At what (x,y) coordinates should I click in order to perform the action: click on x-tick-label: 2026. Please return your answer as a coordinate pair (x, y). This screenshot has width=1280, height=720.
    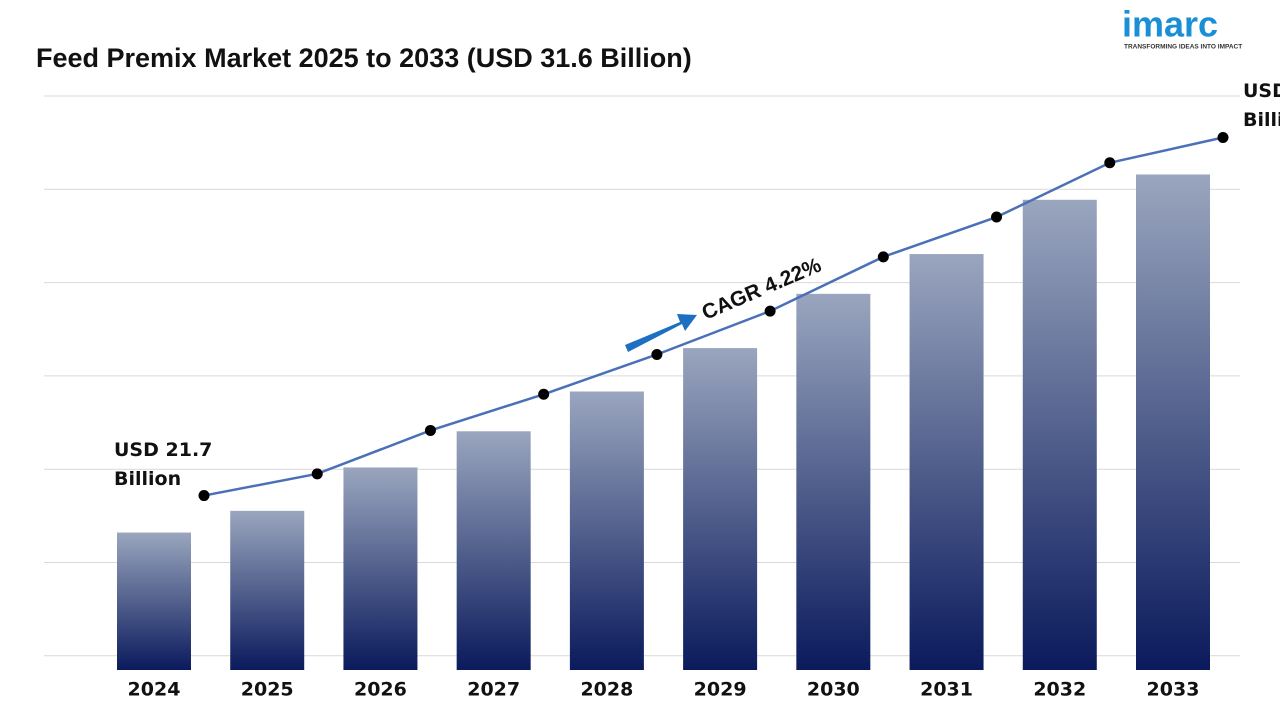
    Looking at the image, I should click on (380, 690).